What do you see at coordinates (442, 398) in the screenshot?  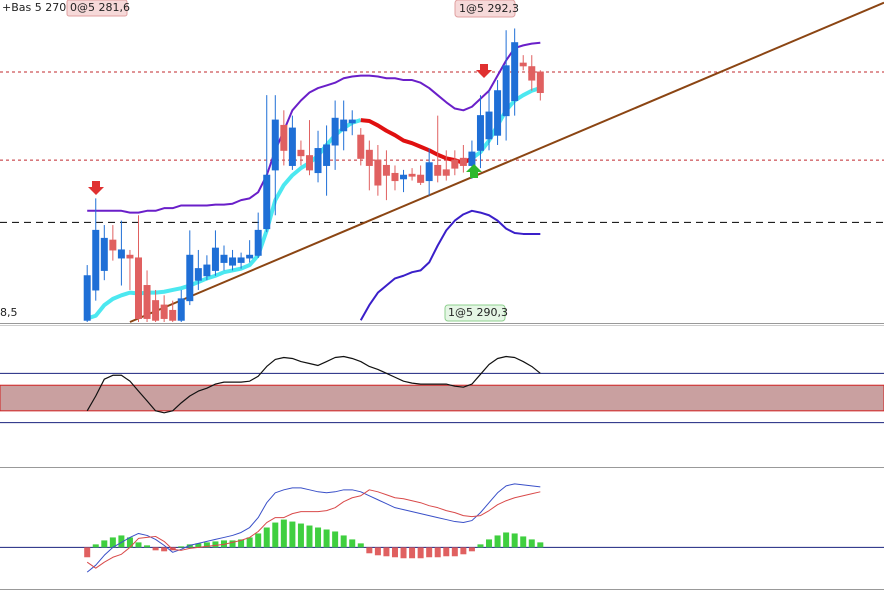 I see `oscillator-zone` at bounding box center [442, 398].